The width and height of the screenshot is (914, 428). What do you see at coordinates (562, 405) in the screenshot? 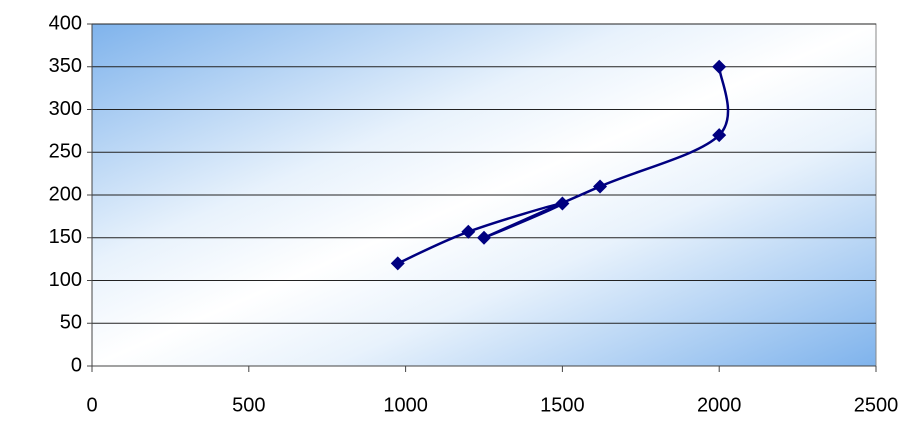
I see `x-tick-label: 1500` at bounding box center [562, 405].